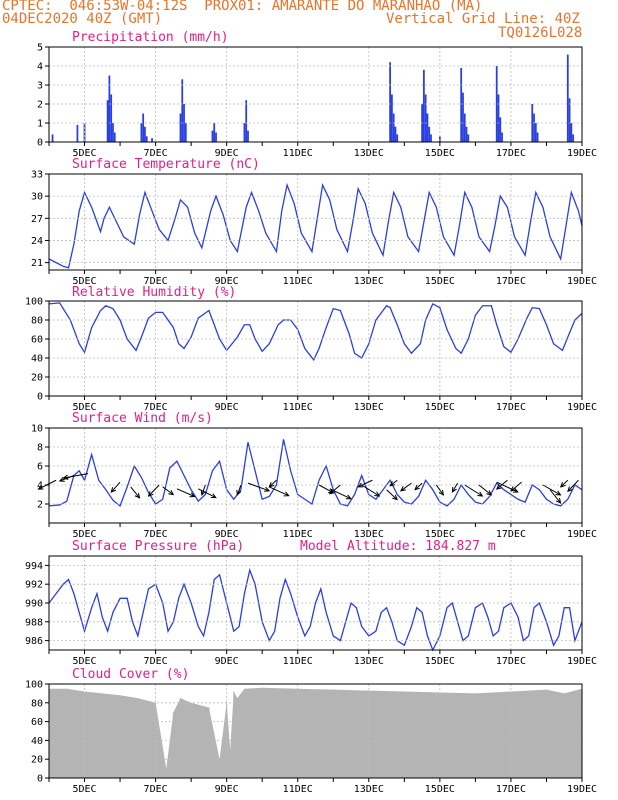  What do you see at coordinates (150, 37) in the screenshot?
I see `precip-title: Precipitation (mm/h)` at bounding box center [150, 37].